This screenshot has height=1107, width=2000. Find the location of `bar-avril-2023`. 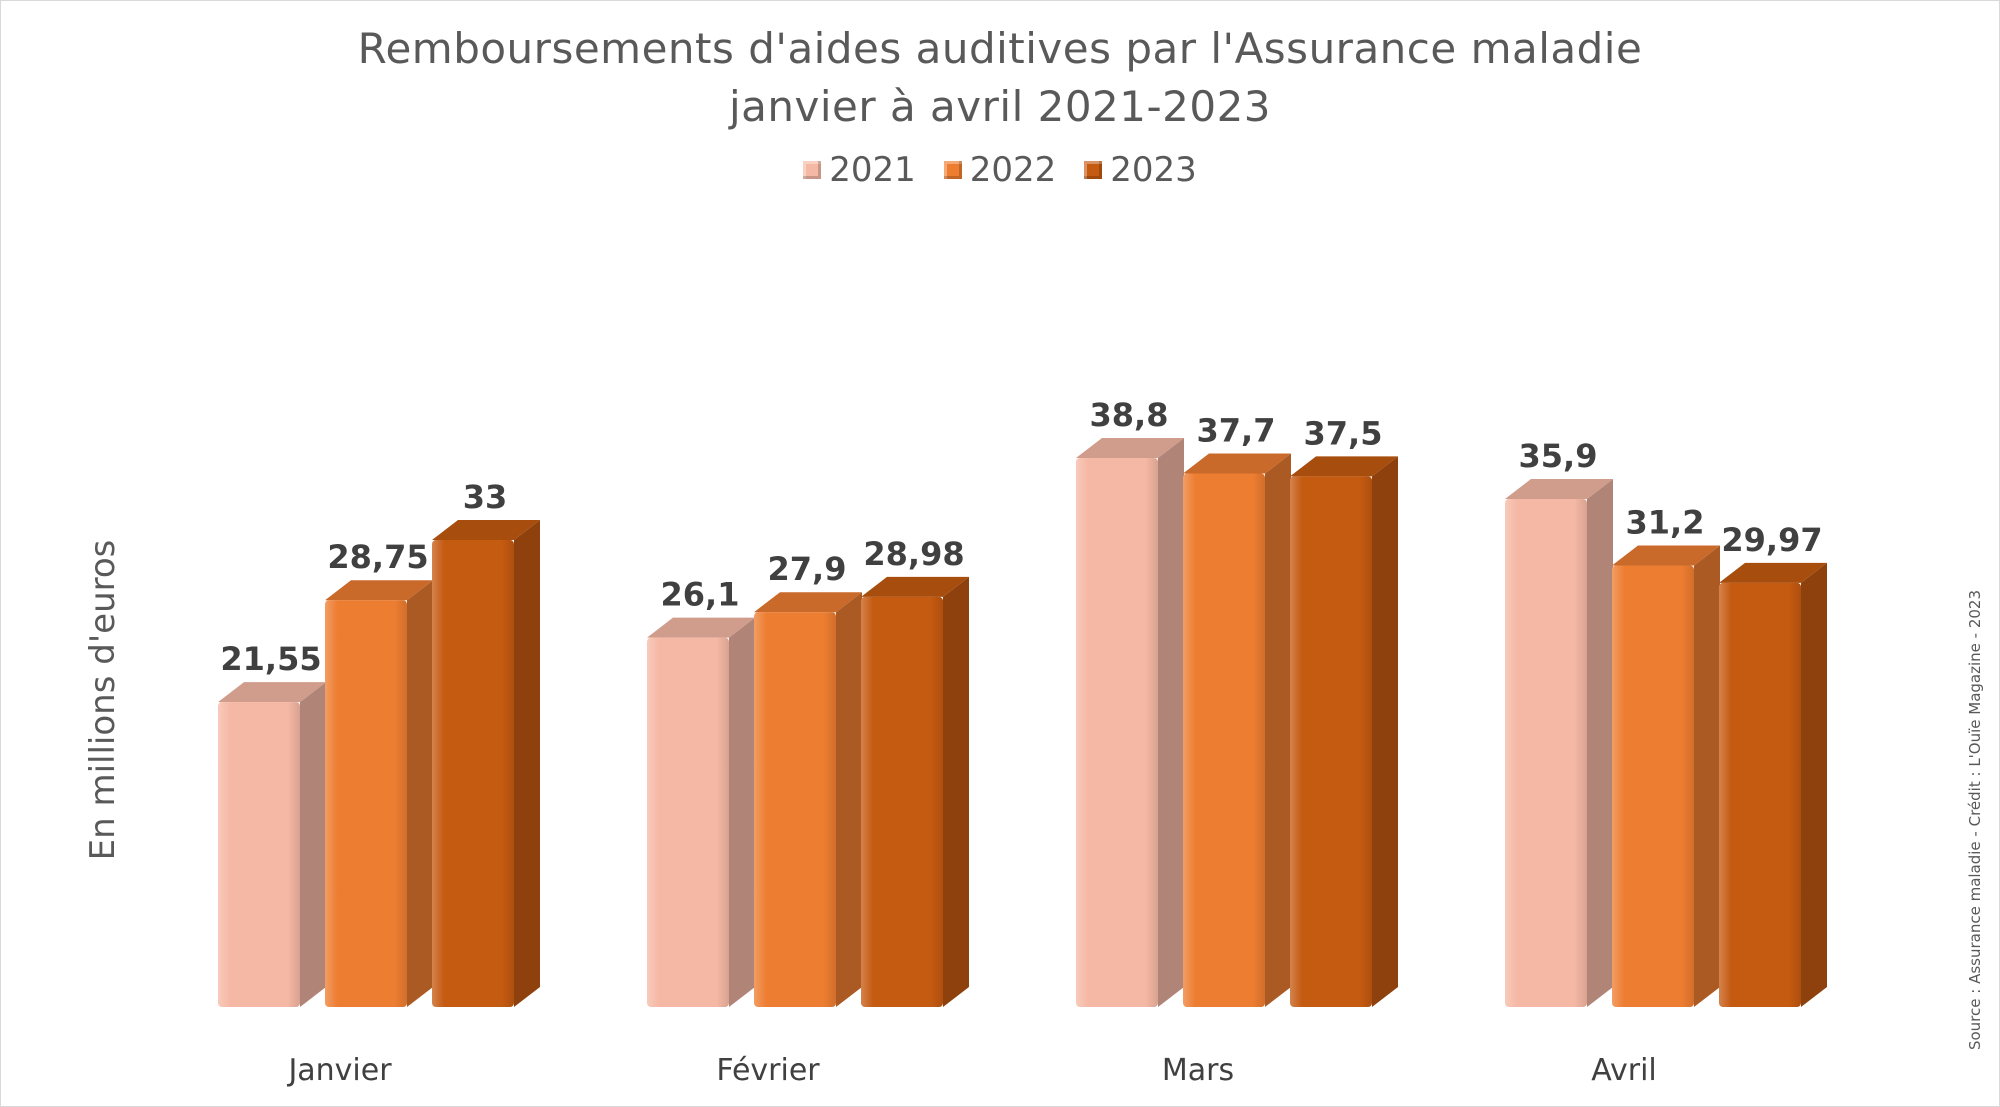

bar-avril-2023 is located at coordinates (1773, 784).